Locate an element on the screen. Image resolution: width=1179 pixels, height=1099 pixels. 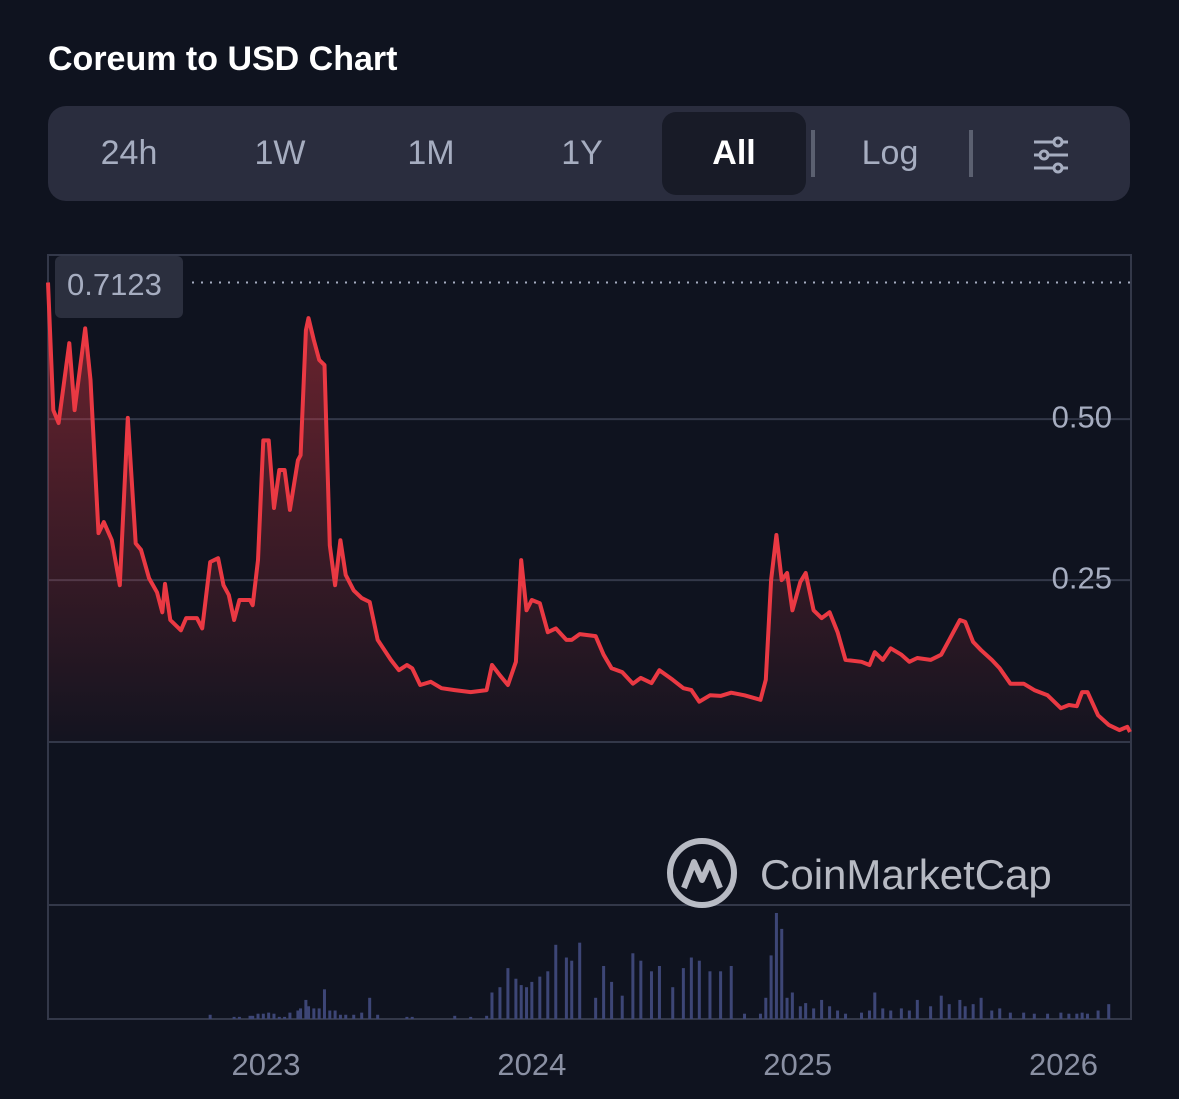
x-tick-label: 2026 is located at coordinates (1063, 1064).